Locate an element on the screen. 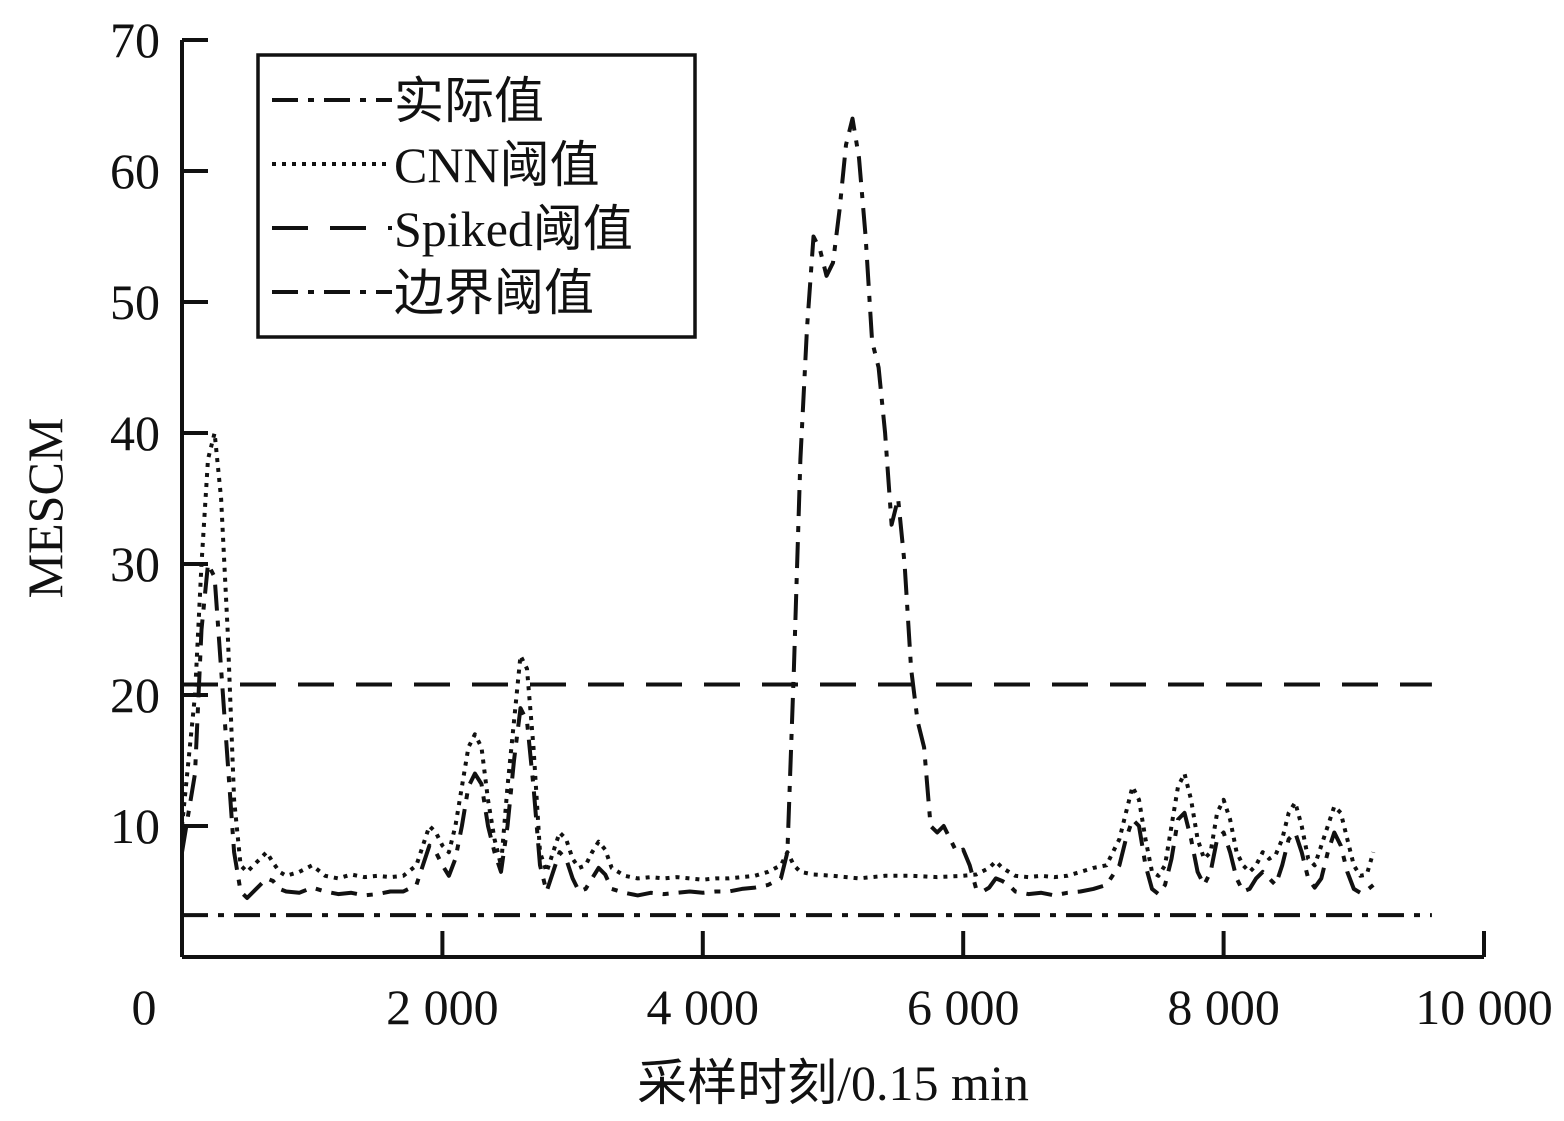  y-tick-label: 30 is located at coordinates (135, 564).